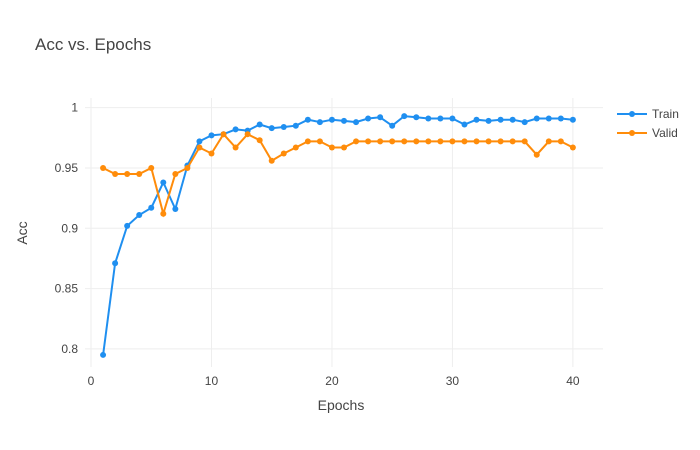  Describe the element at coordinates (67, 168) in the screenshot. I see `y-tick-label: 0.95` at that location.